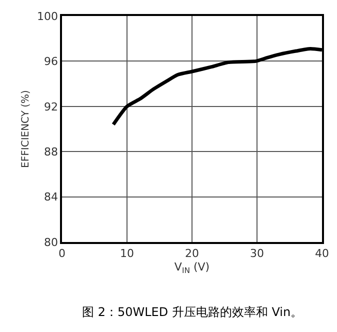 Image resolution: width=337 pixels, height=332 pixels. I want to click on x-tick-label: 30, so click(257, 253).